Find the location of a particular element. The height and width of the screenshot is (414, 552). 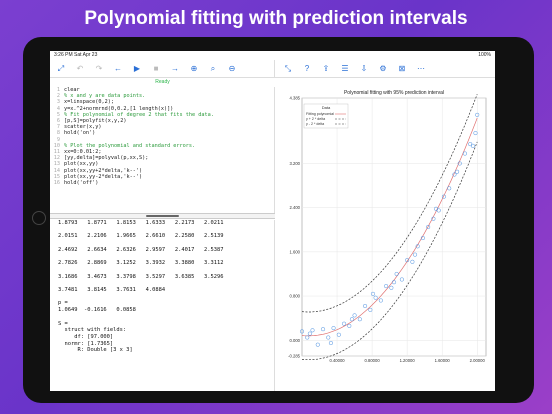

code-line: 11 xx=0:0.01:2; is located at coordinates (162, 152).